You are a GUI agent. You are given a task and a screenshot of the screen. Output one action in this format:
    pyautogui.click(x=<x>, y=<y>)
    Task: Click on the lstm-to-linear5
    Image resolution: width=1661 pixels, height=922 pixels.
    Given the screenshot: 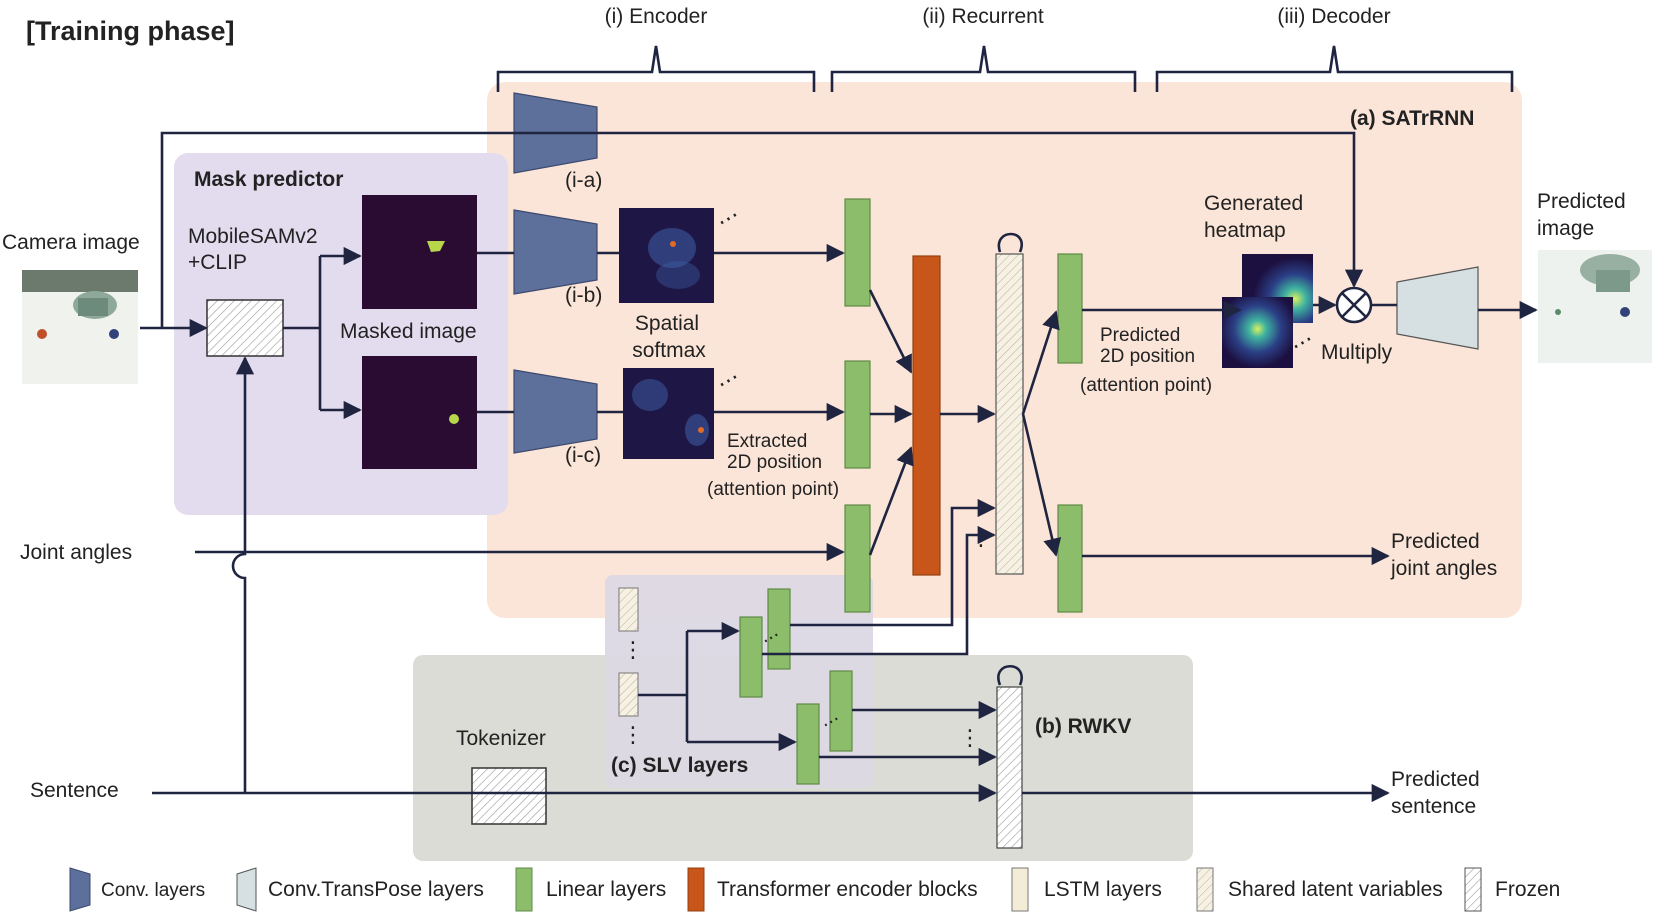 What is the action you would take?
    pyautogui.click(x=1041, y=485)
    